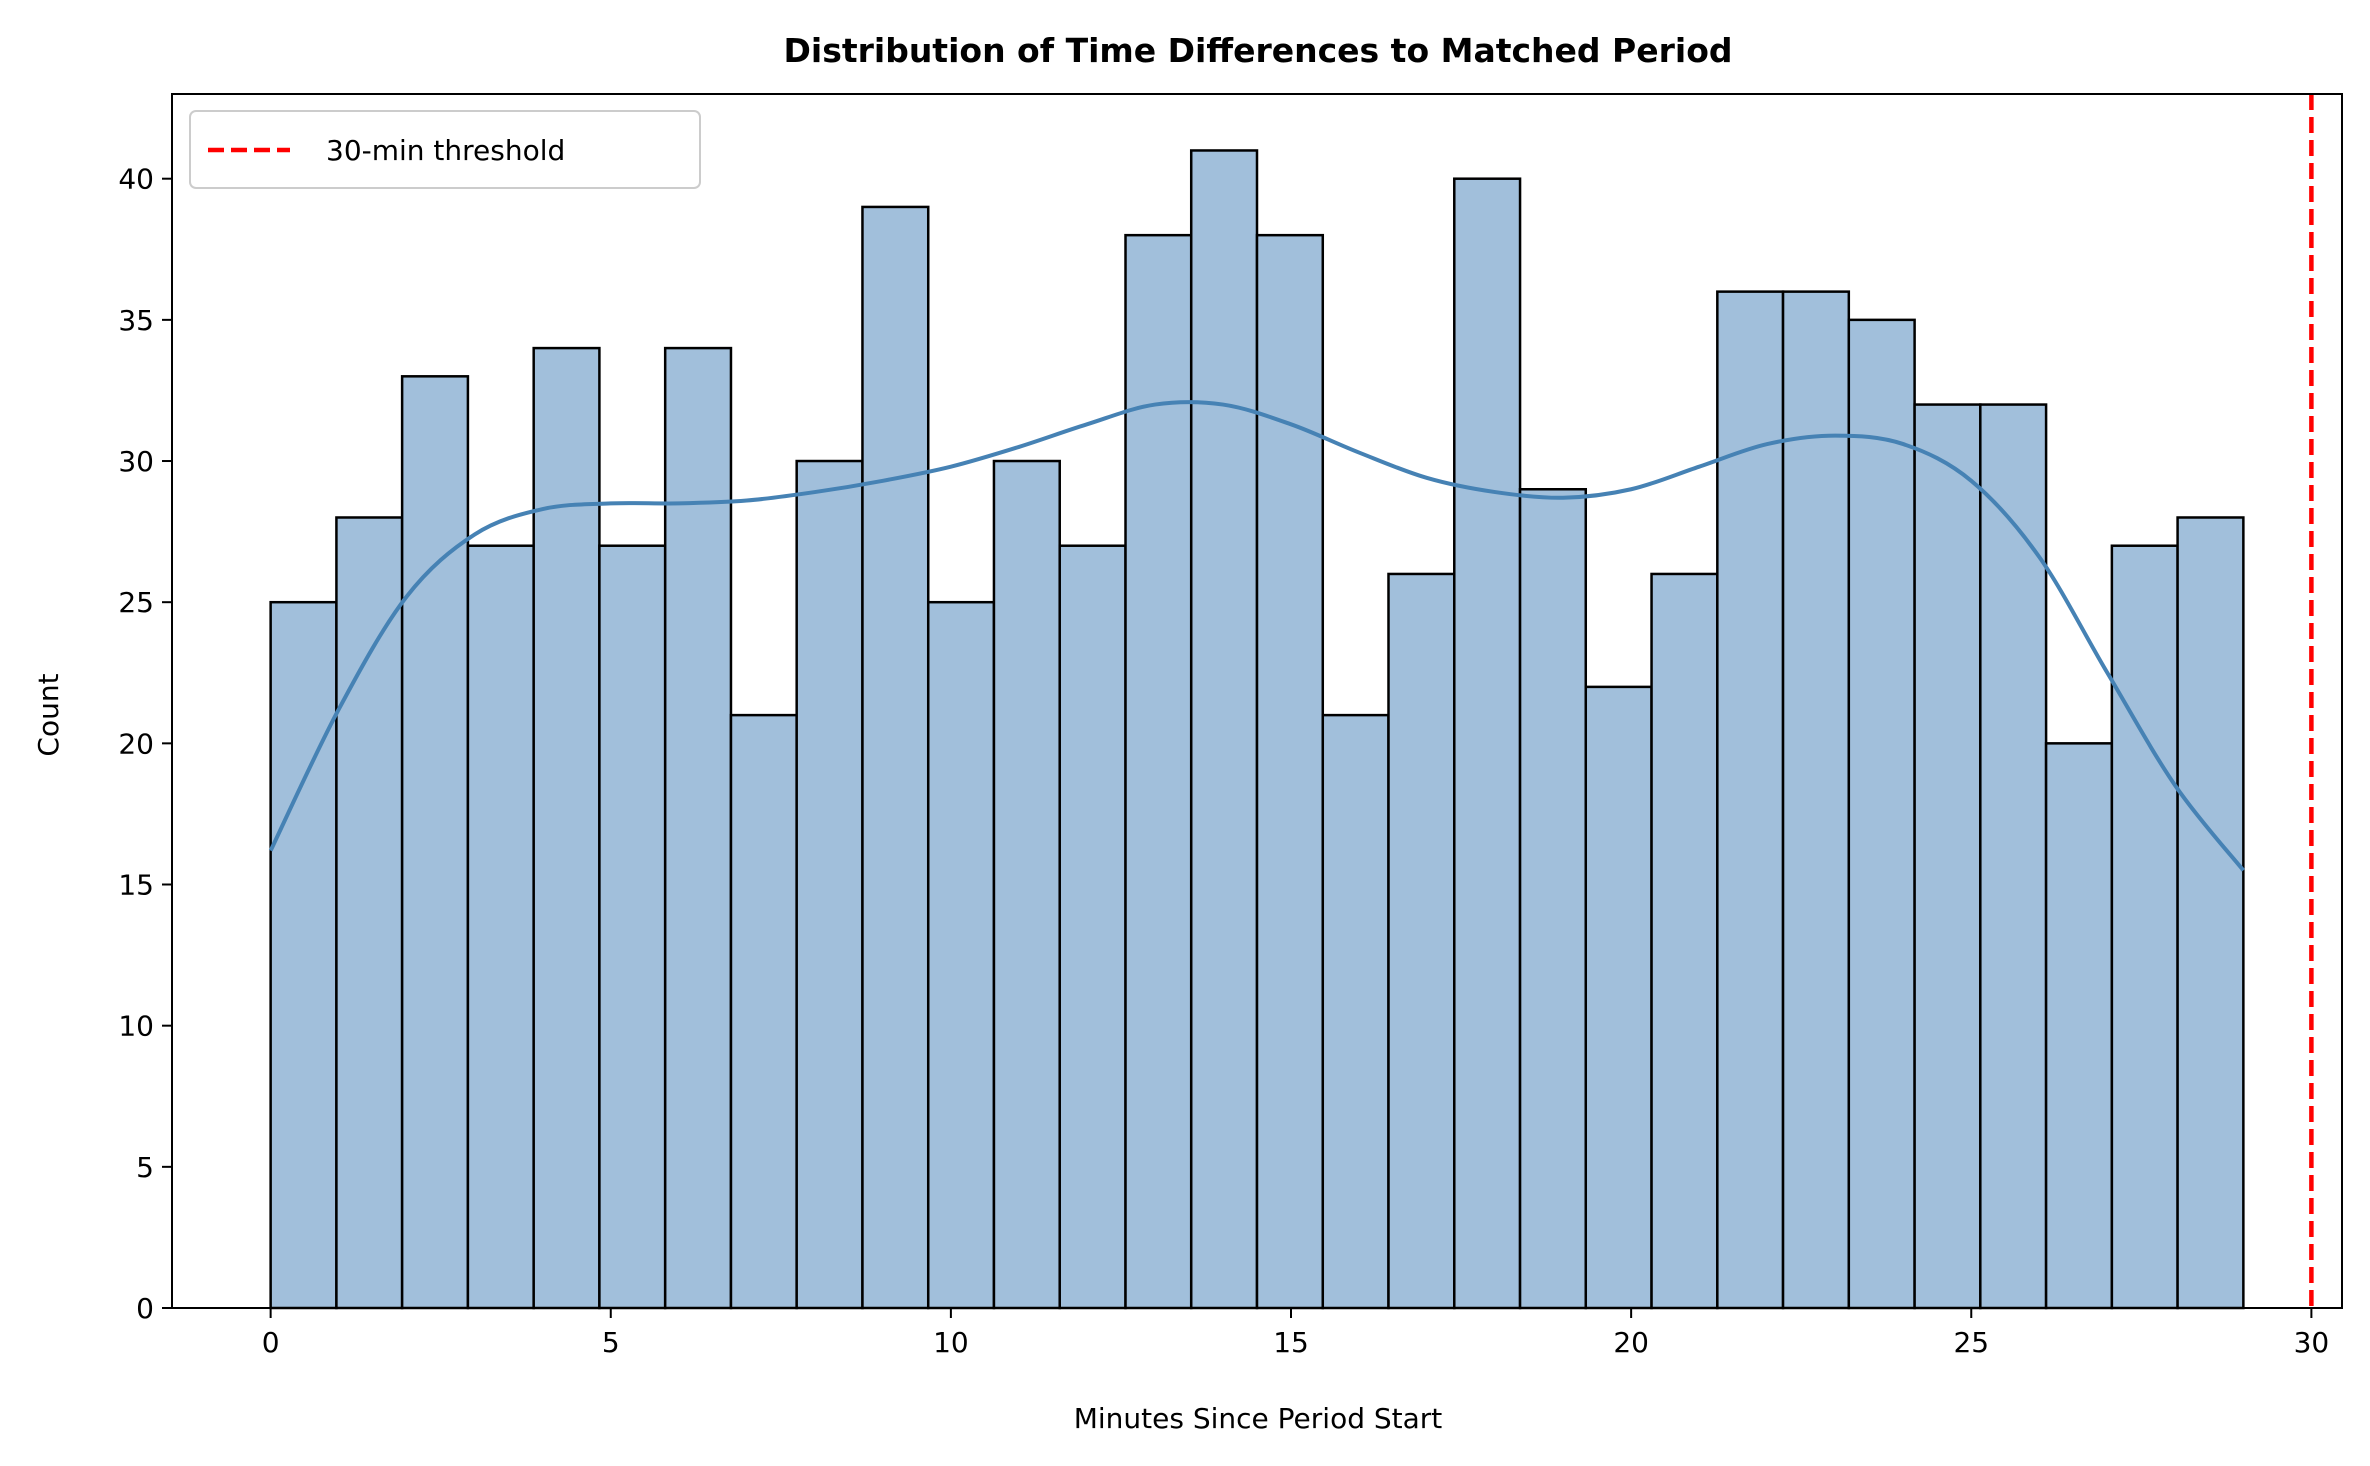  What do you see at coordinates (48, 714) in the screenshot?
I see `y-axis-label: Count` at bounding box center [48, 714].